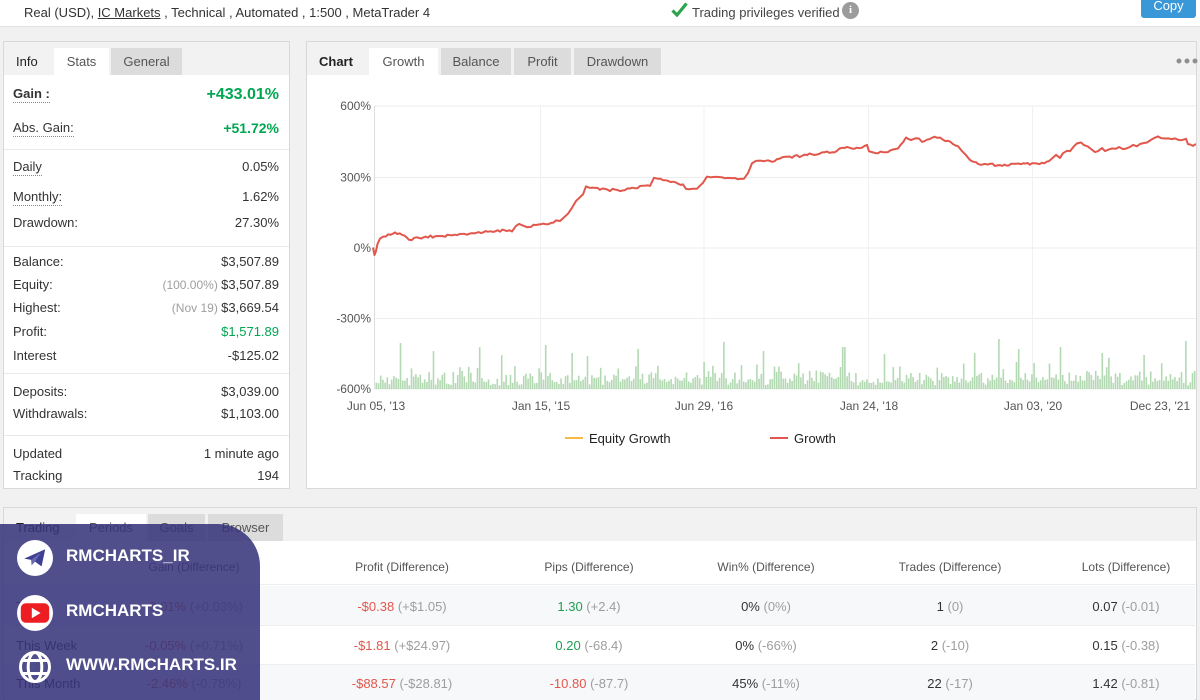  Describe the element at coordinates (541, 406) in the screenshot. I see `svg-text: Jan 15, '15` at that location.